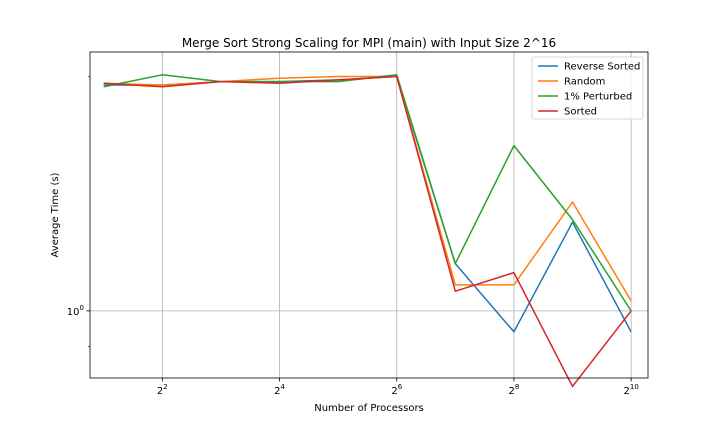 Image resolution: width=720 pixels, height=432 pixels. What do you see at coordinates (78, 211) in the screenshot?
I see `y-axis-ticks: 100` at bounding box center [78, 211].